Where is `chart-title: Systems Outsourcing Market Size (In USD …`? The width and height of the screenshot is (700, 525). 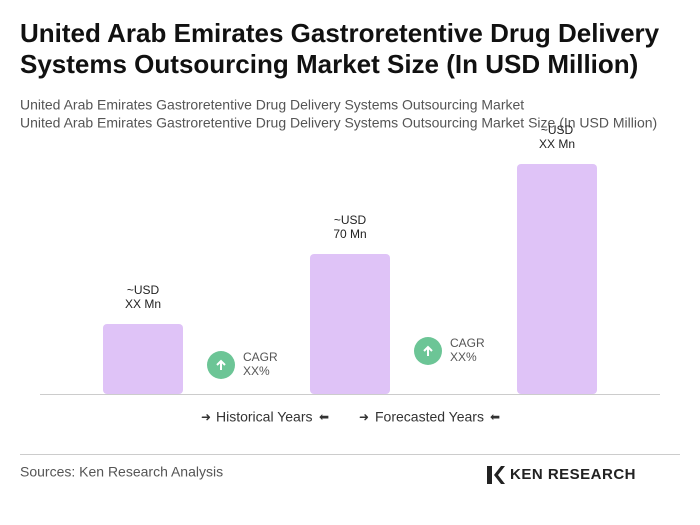 chart-title: Systems Outsourcing Market Size (In USD … is located at coordinates (329, 64).